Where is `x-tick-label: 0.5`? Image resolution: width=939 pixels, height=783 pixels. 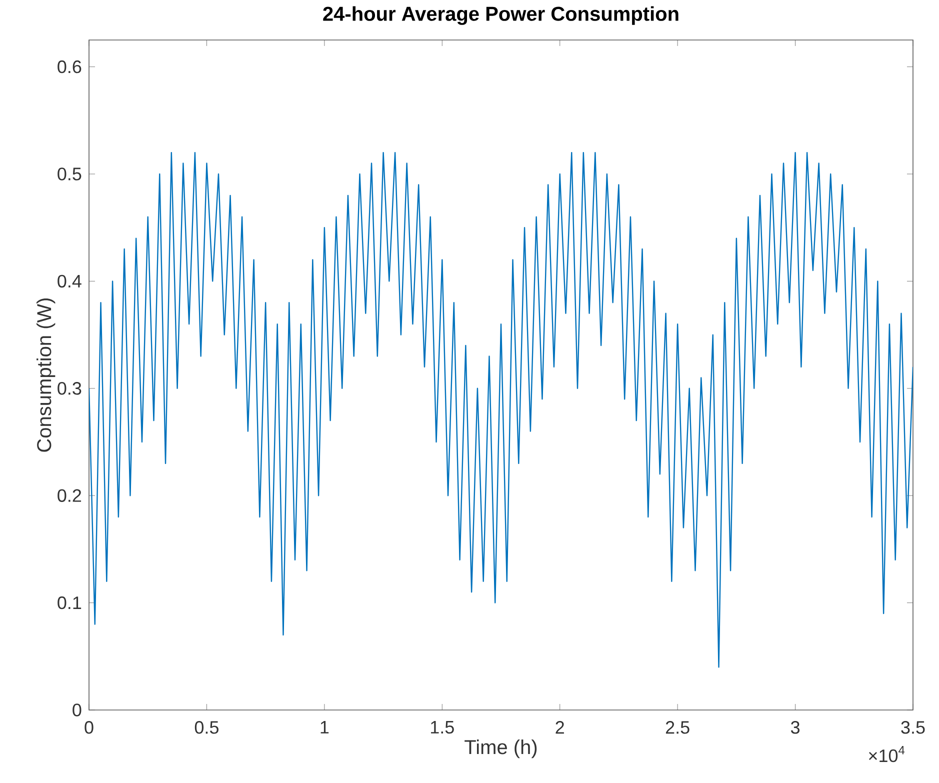
x-tick-label: 0.5 is located at coordinates (206, 727).